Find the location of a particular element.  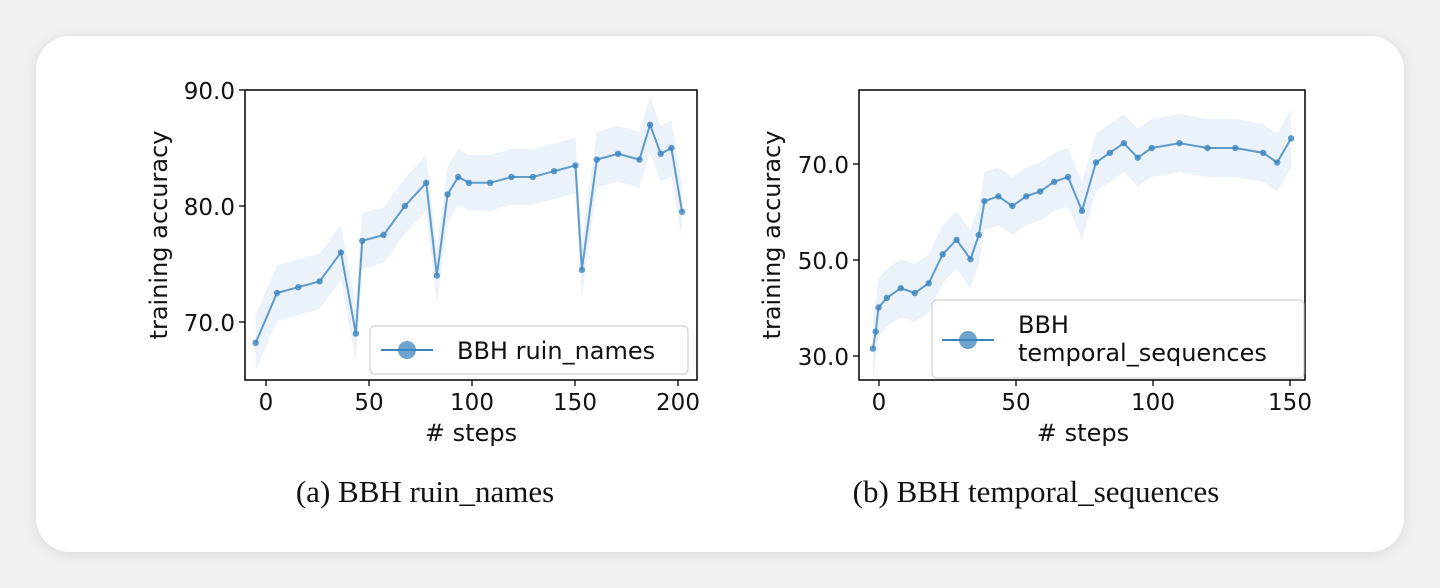

panel-b-ytick-label: 30.0 is located at coordinates (823, 358).